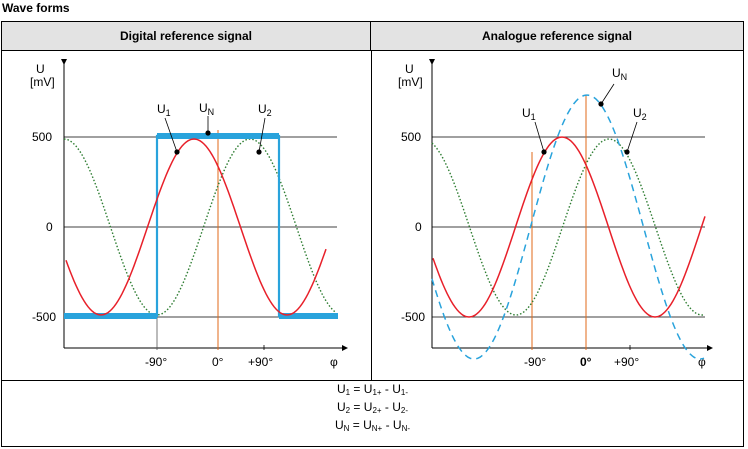  Describe the element at coordinates (218, 136) in the screenshot. I see `digital-un-band-high` at that location.